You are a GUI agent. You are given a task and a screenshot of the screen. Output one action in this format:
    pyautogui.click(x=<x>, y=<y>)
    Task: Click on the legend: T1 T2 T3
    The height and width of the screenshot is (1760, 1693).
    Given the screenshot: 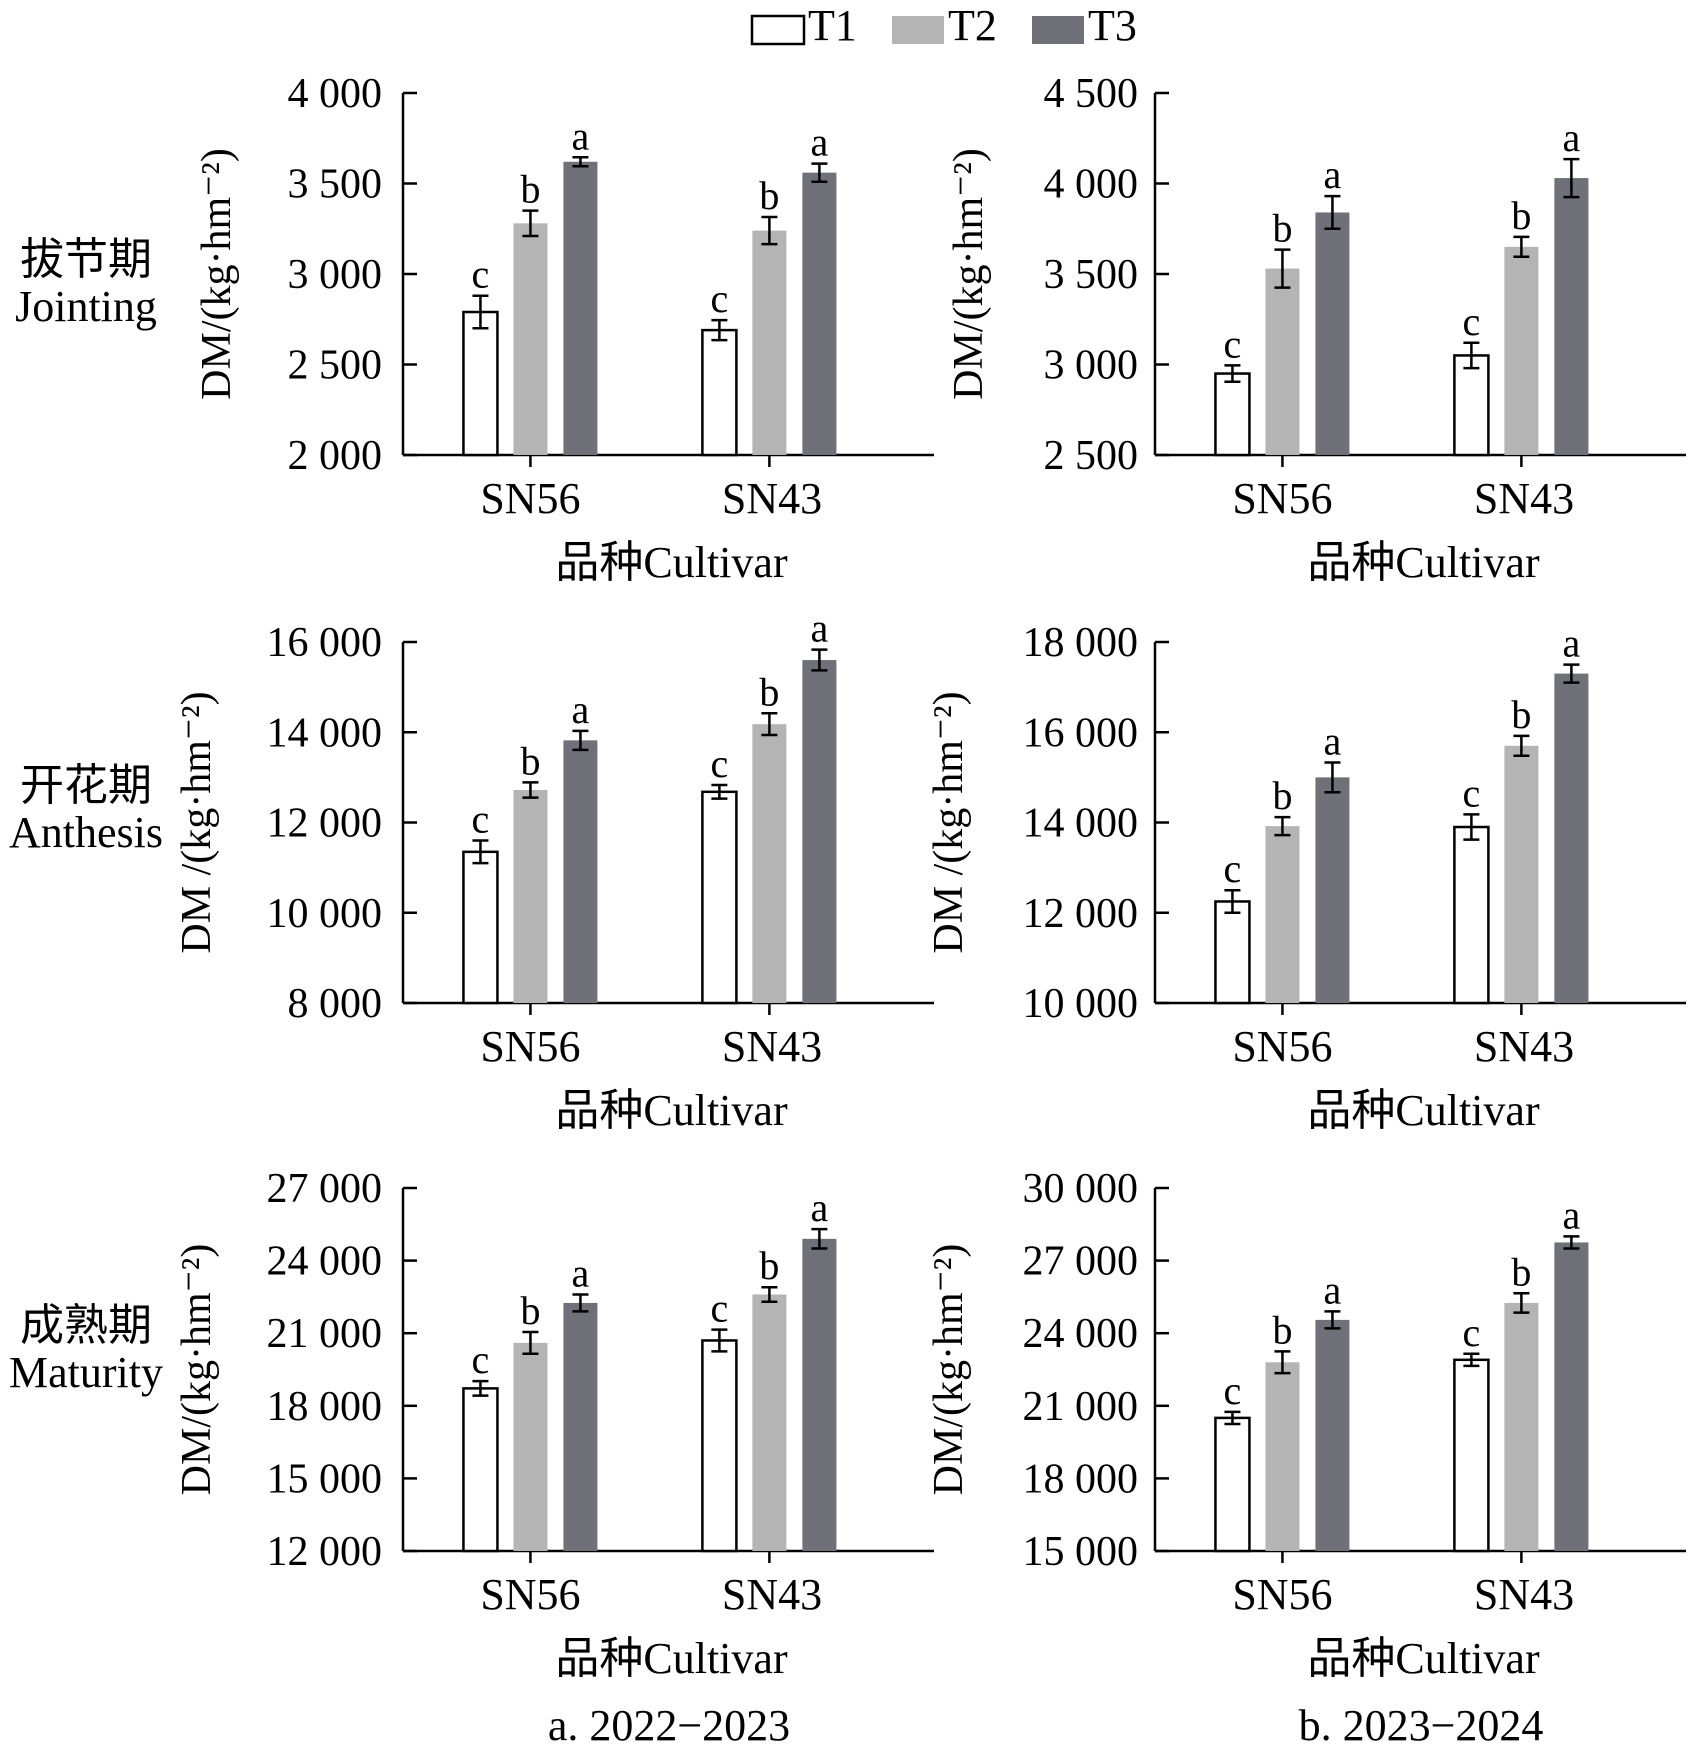 What is the action you would take?
    pyautogui.click(x=943, y=25)
    